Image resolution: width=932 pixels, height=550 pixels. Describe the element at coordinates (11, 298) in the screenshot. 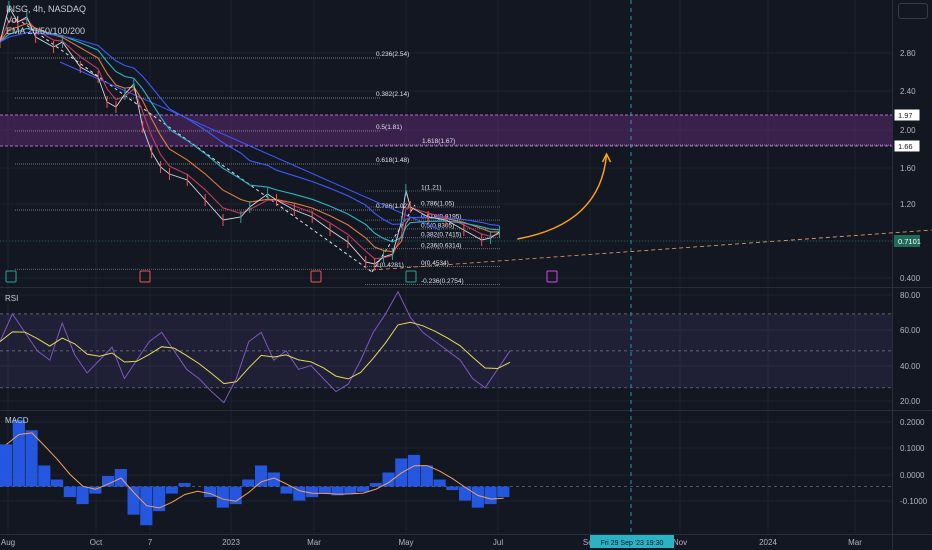

I see `rsi-title: RSI` at that location.